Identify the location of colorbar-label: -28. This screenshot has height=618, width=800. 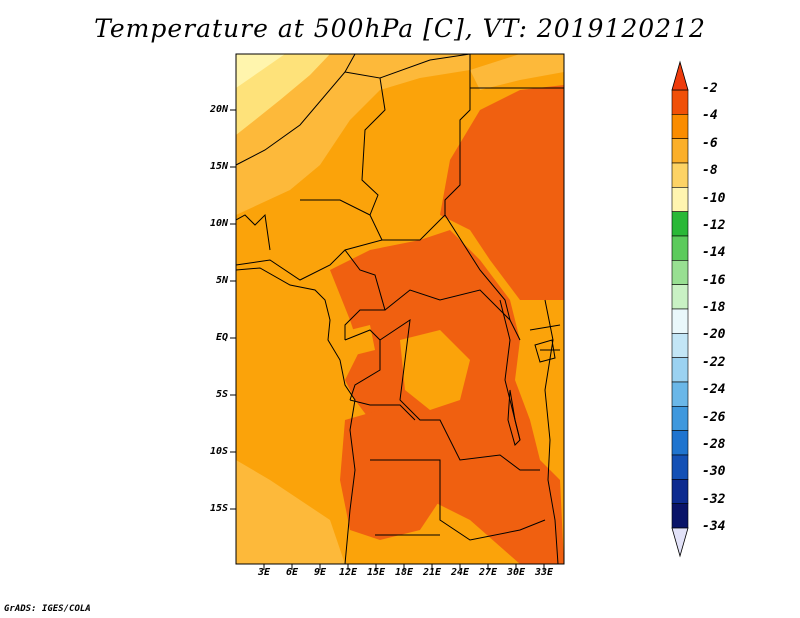
(714, 444).